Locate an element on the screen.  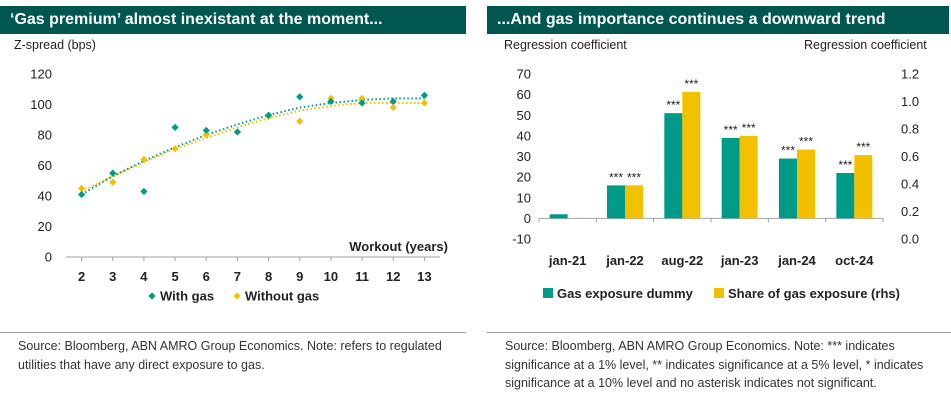
right-left-y-tick-label: 70 is located at coordinates (524, 74).